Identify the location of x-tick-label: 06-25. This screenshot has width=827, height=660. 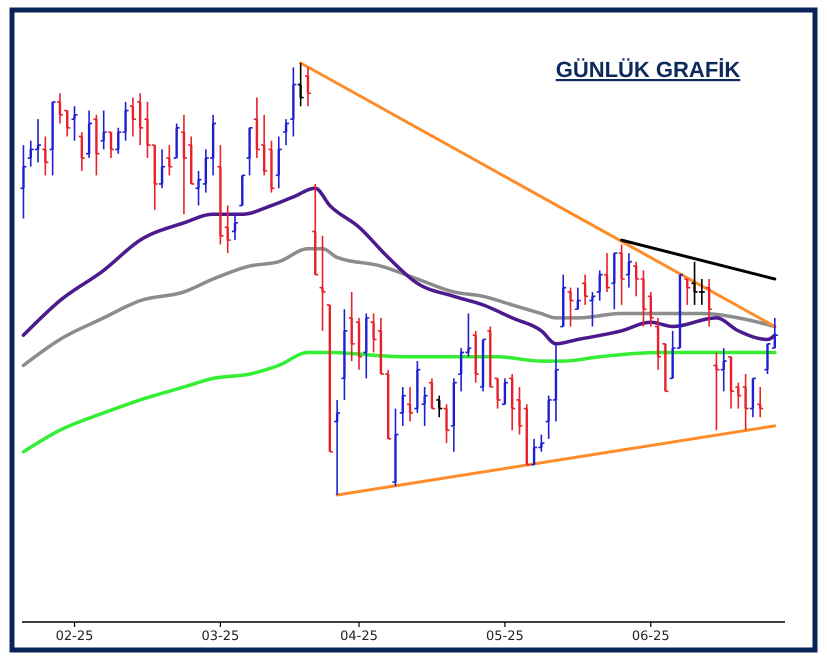
(651, 636).